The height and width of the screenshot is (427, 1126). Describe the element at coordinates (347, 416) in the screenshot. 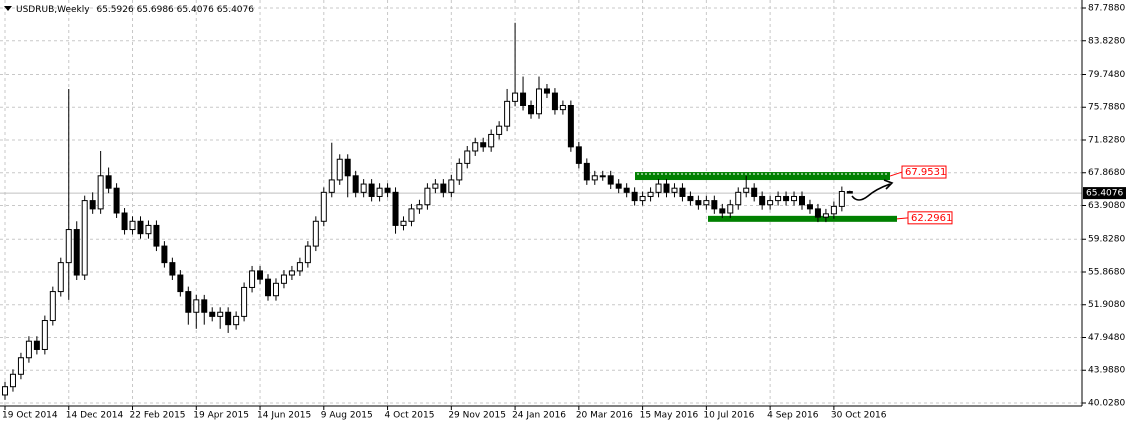

I see `x-tick-label: 9 Aug 2015` at that location.